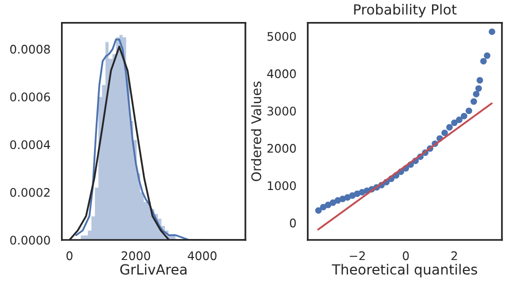 Image resolution: width=507 pixels, height=285 pixels. What do you see at coordinates (281, 73) in the screenshot?
I see `y-tick-label: 4000` at bounding box center [281, 73].